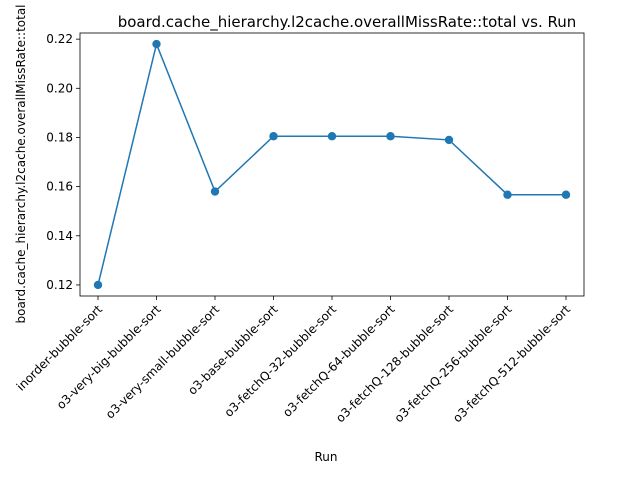  Describe the element at coordinates (59, 236) in the screenshot. I see `y-tick-label: 0.14` at that location.